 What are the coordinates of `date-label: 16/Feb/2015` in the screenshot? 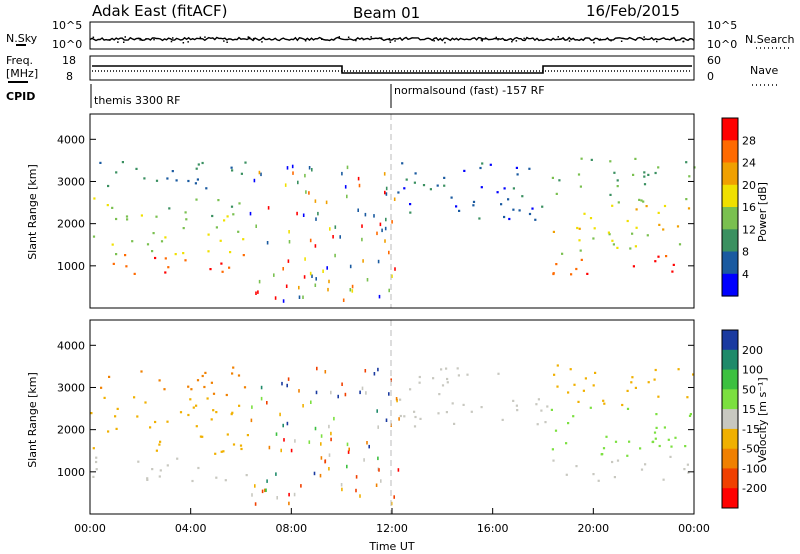 It's located at (633, 11).